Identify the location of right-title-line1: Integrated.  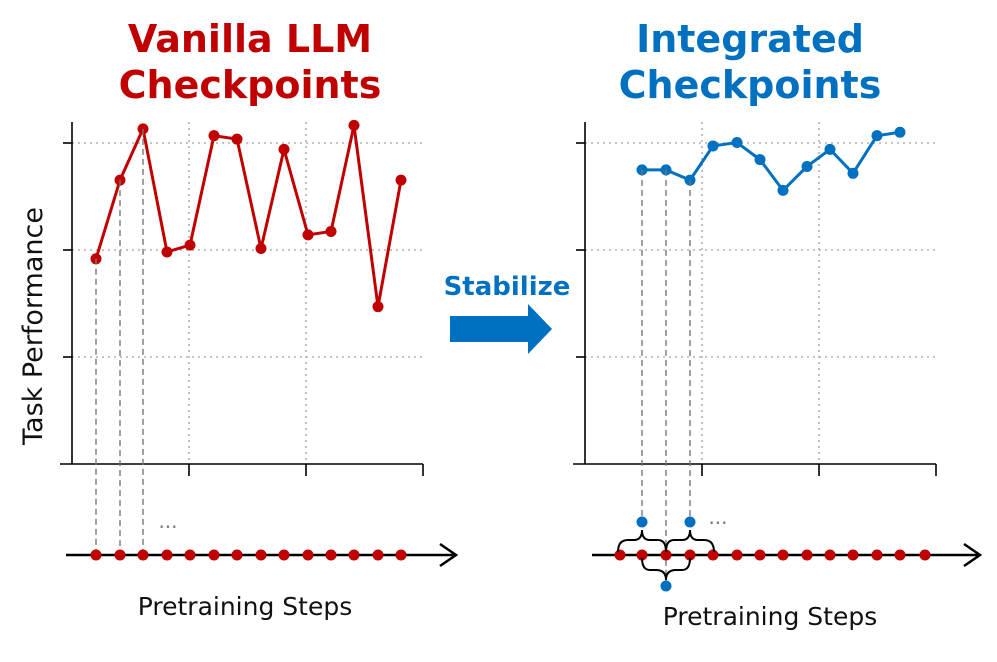
(750, 39).